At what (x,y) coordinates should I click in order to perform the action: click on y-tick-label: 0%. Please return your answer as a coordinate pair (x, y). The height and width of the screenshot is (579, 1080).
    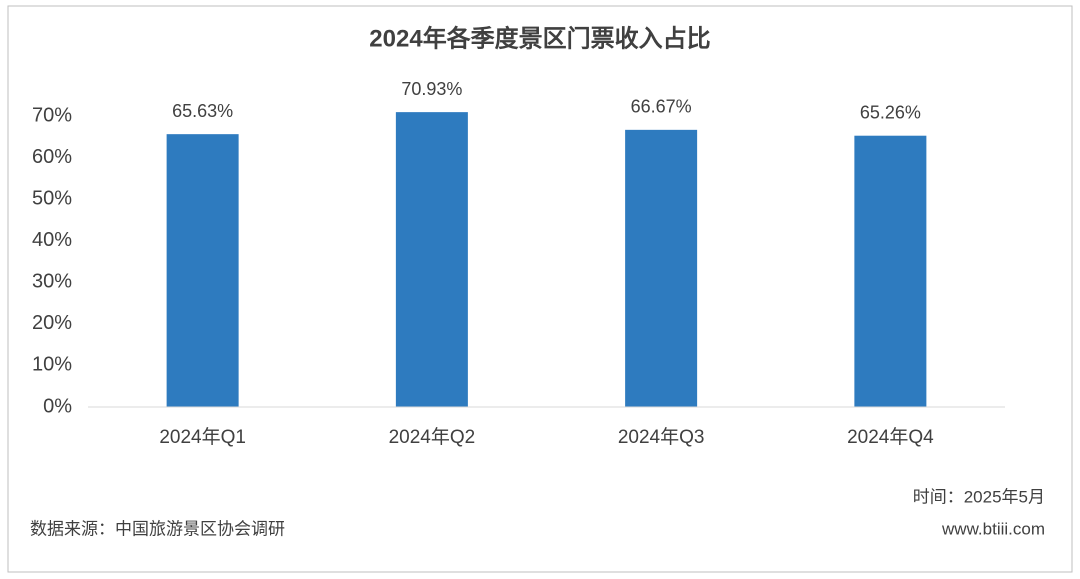
    Looking at the image, I should click on (57, 406).